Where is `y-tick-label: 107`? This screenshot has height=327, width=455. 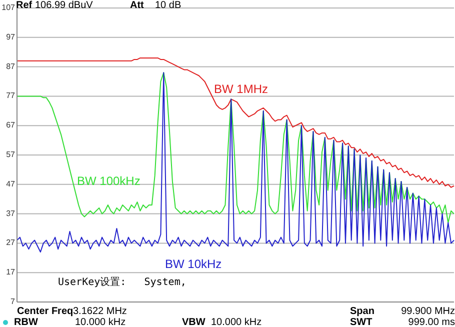
y-tick-label: 107 is located at coordinates (9, 7).